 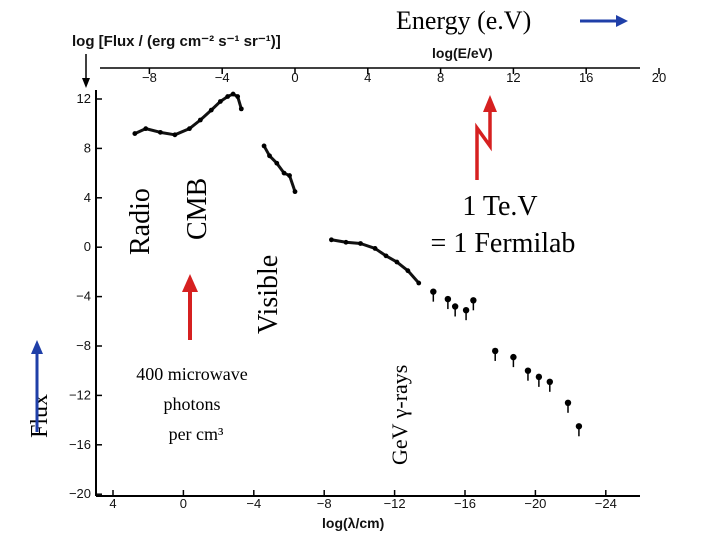 What do you see at coordinates (465, 503) in the screenshot?
I see `wavelength-tick-label: −16` at bounding box center [465, 503].